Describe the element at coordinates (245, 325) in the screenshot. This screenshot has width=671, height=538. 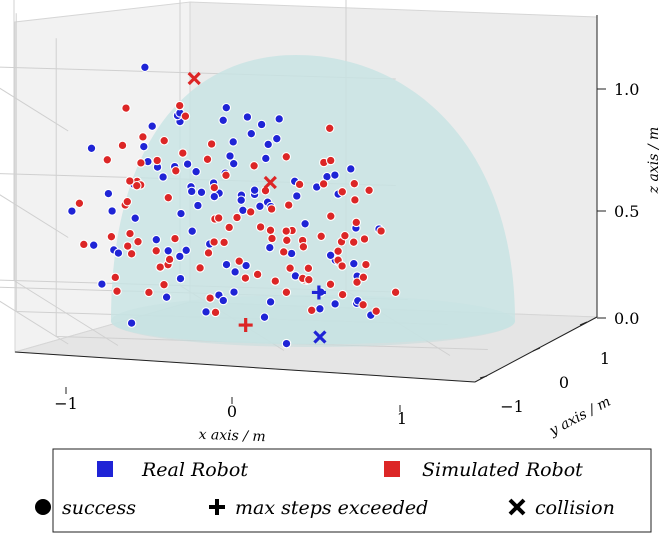
I see `sim-robot-max-steps-point` at that location.